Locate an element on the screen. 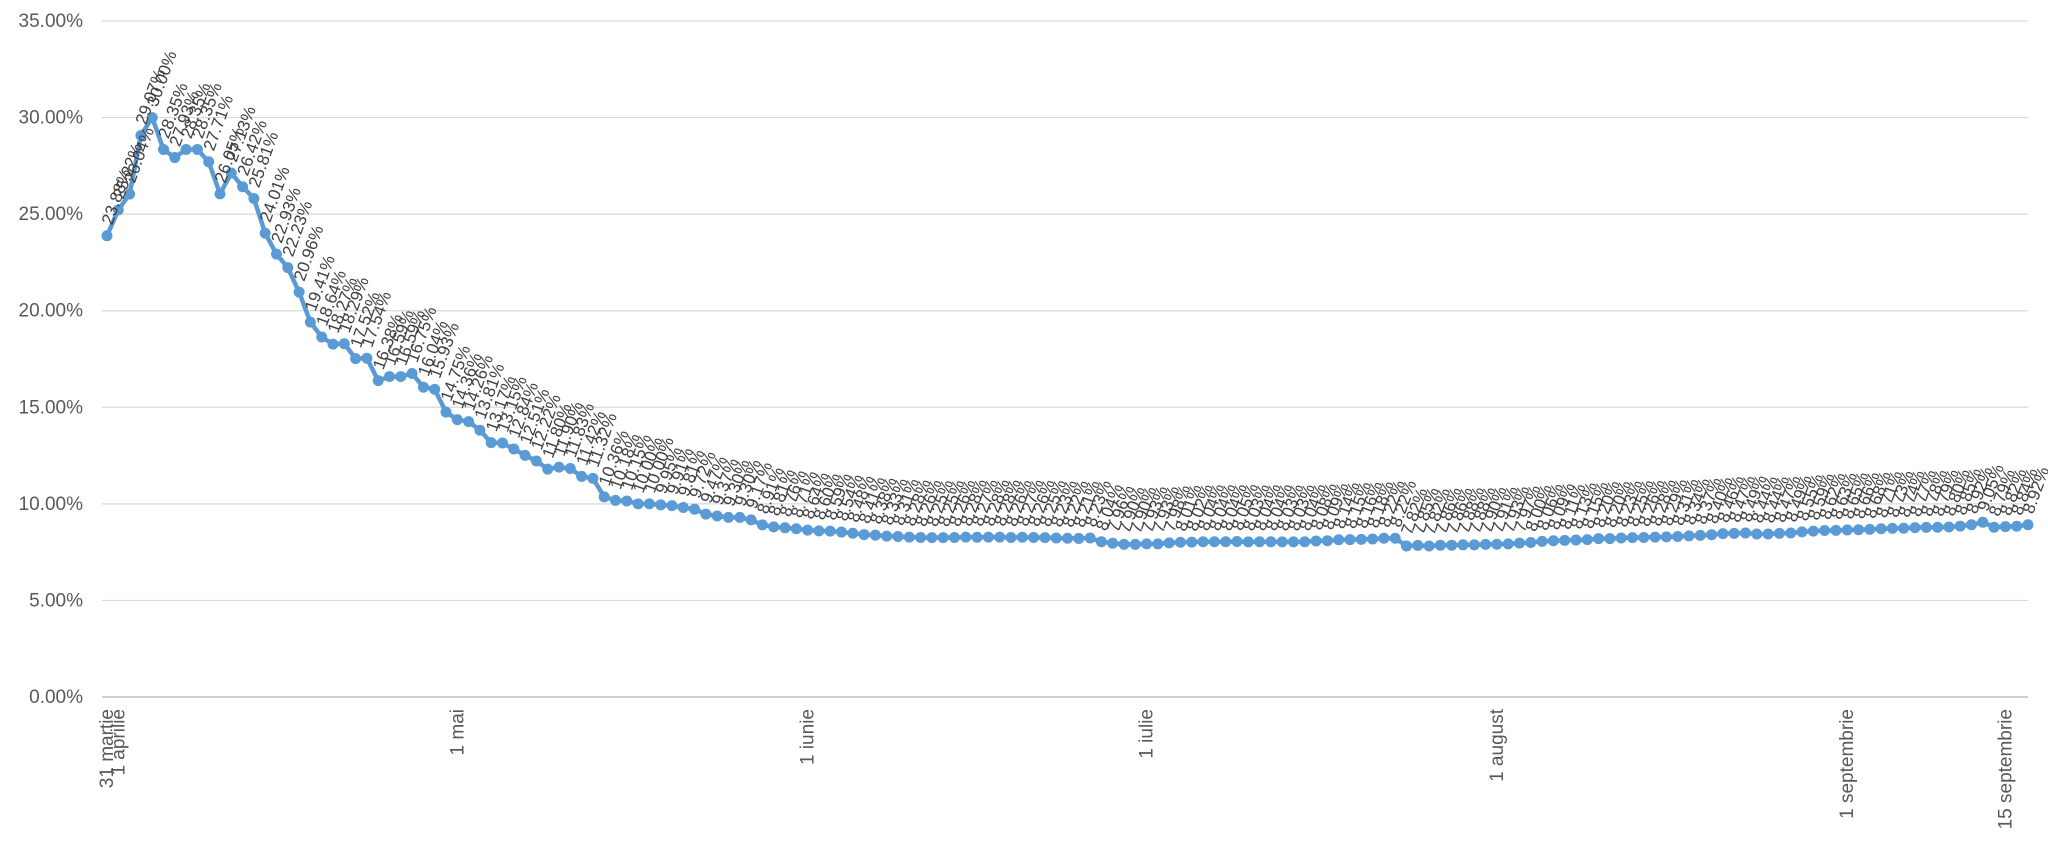  y-tick-label: 20.00% is located at coordinates (51, 311).